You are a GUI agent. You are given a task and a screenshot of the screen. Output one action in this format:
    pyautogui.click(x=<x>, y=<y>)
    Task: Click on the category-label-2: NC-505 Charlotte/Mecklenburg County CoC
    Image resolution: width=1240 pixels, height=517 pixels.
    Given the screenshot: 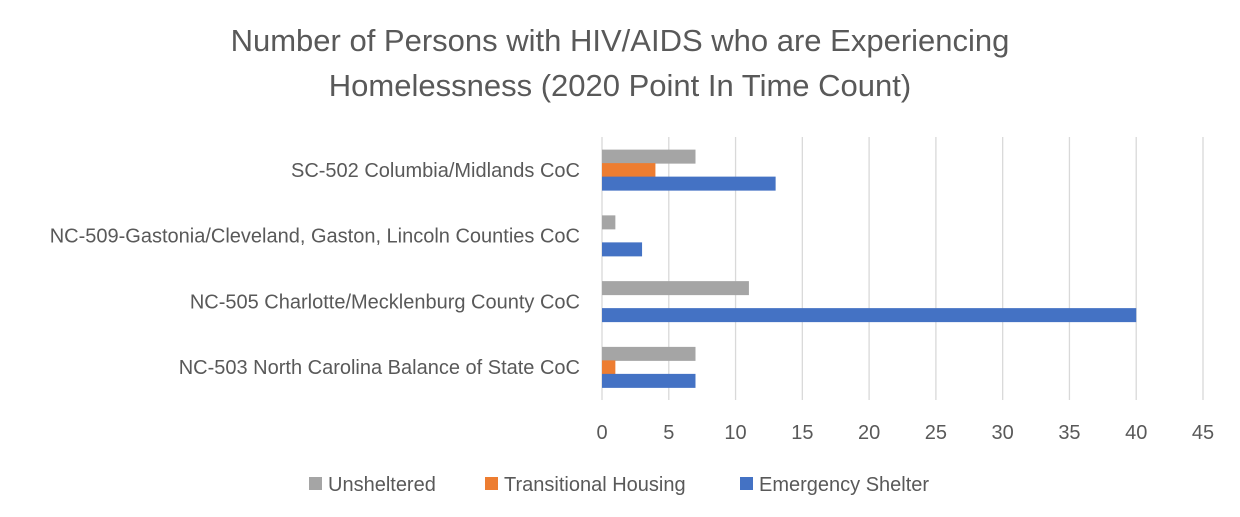 What is the action you would take?
    pyautogui.click(x=385, y=302)
    